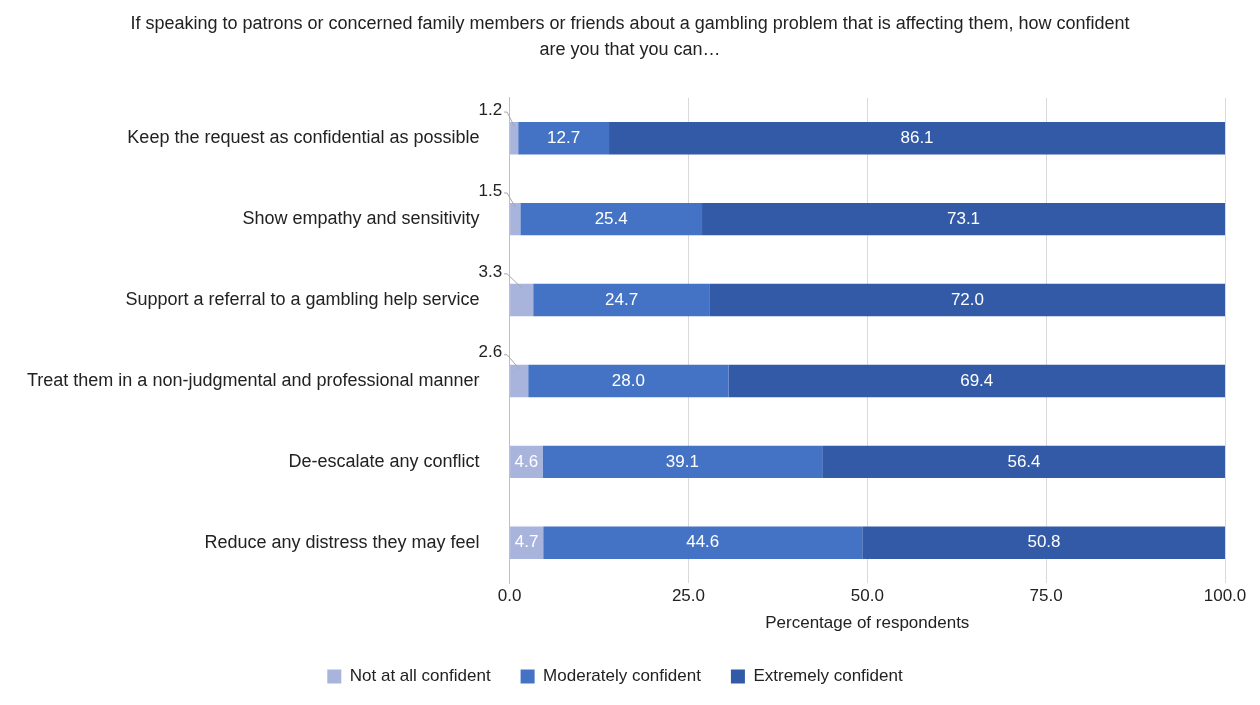 This screenshot has height=705, width=1260. Describe the element at coordinates (688, 596) in the screenshot. I see `x-tick-label: 25.0` at that location.